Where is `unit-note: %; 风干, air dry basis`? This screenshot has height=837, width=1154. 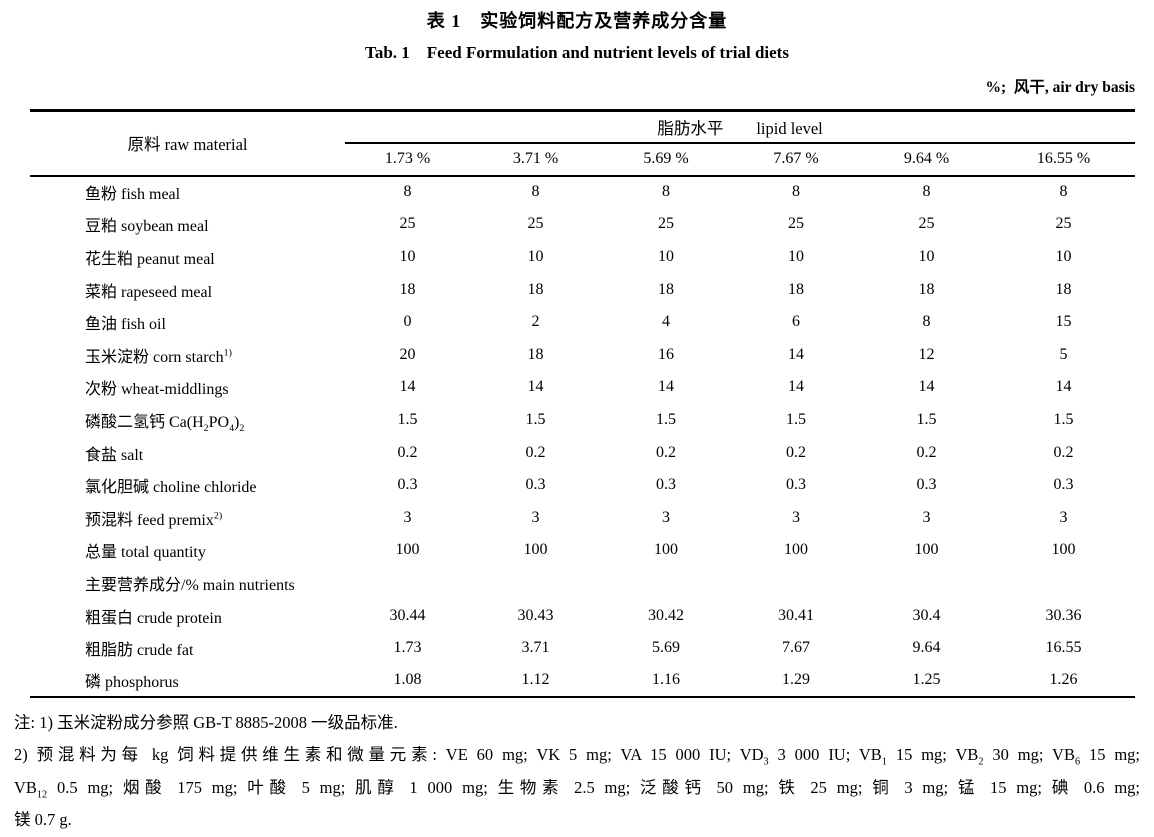 unit-note: %; 风干, air dry basis is located at coordinates (1060, 87).